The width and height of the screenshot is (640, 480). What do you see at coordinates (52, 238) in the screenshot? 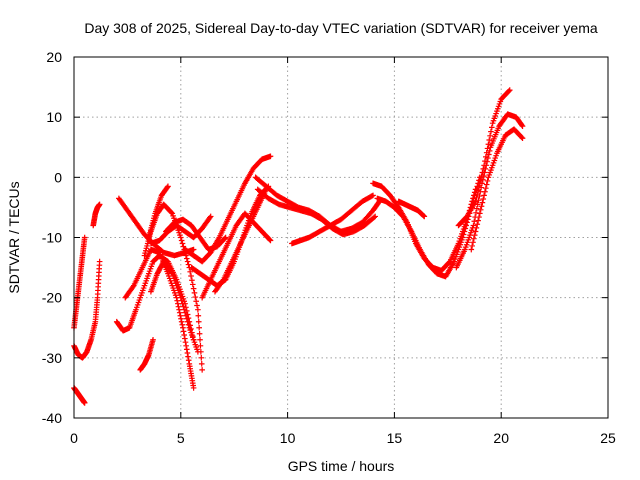
I see `y-tick-label: -10` at bounding box center [52, 238].